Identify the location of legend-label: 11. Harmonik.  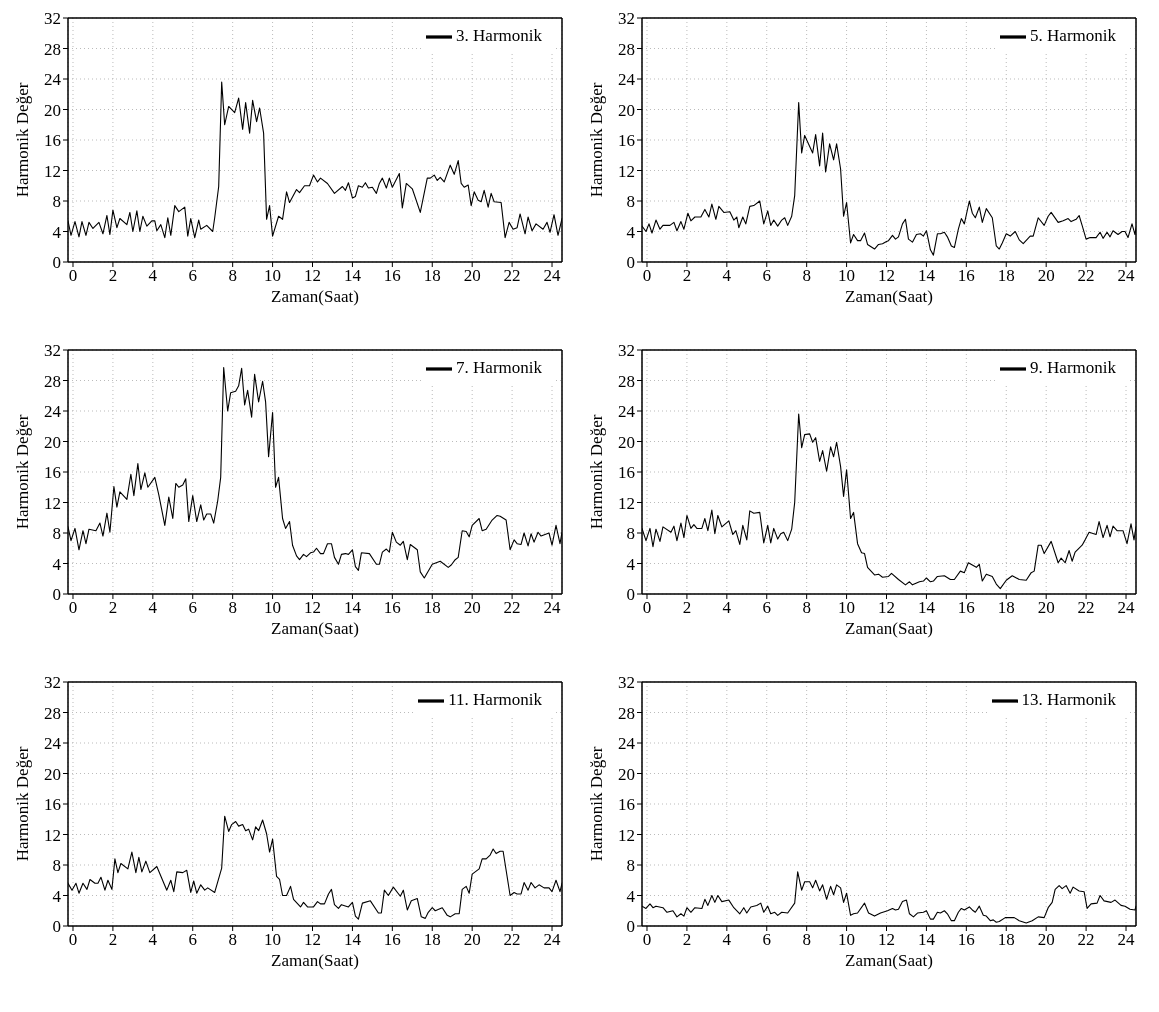
(495, 699).